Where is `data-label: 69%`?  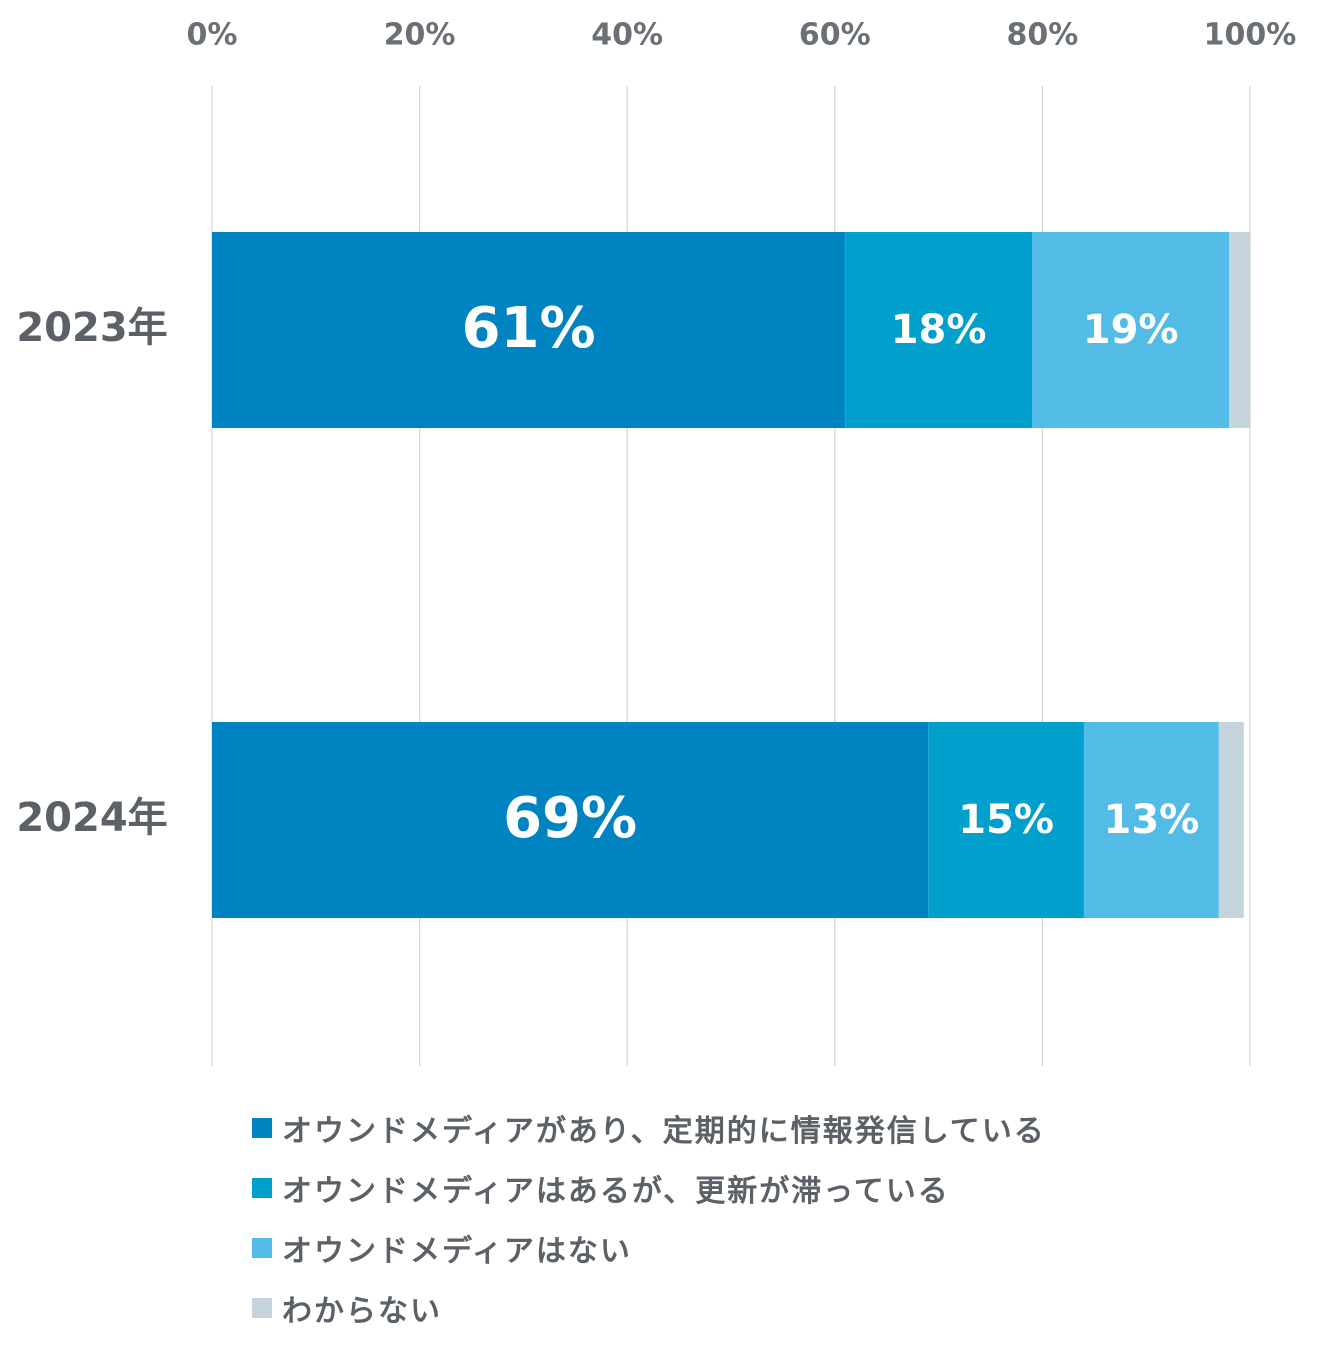 data-label: 69% is located at coordinates (570, 818).